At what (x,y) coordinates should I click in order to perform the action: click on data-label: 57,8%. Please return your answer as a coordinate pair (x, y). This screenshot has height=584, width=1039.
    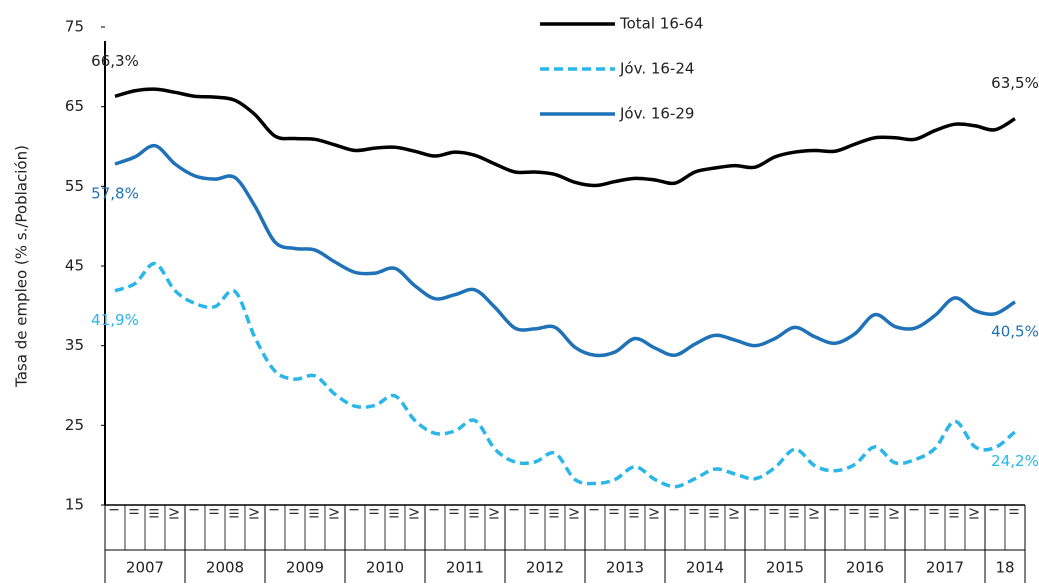
    Looking at the image, I should click on (115, 194).